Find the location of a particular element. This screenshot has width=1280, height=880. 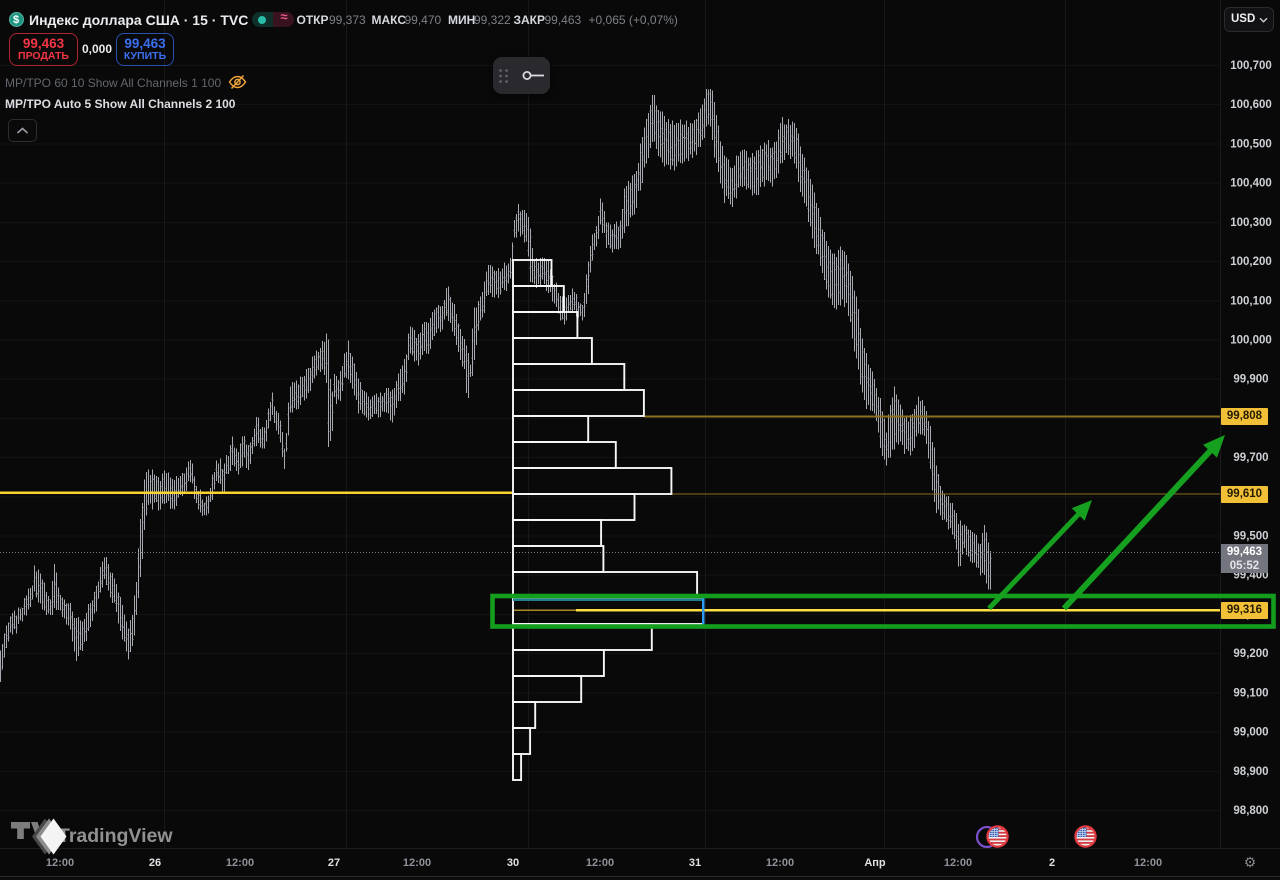

svg-text: 99,900 is located at coordinates (1250, 380).